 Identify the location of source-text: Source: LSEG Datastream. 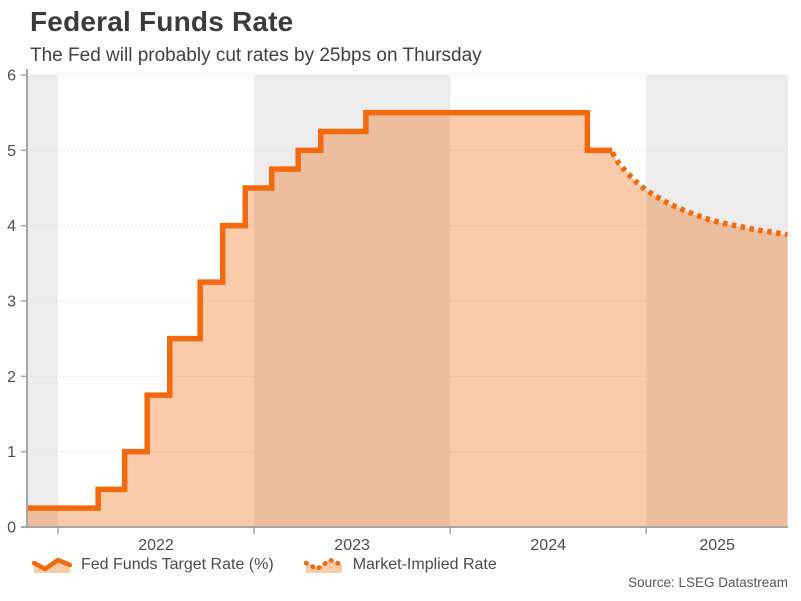
(708, 582).